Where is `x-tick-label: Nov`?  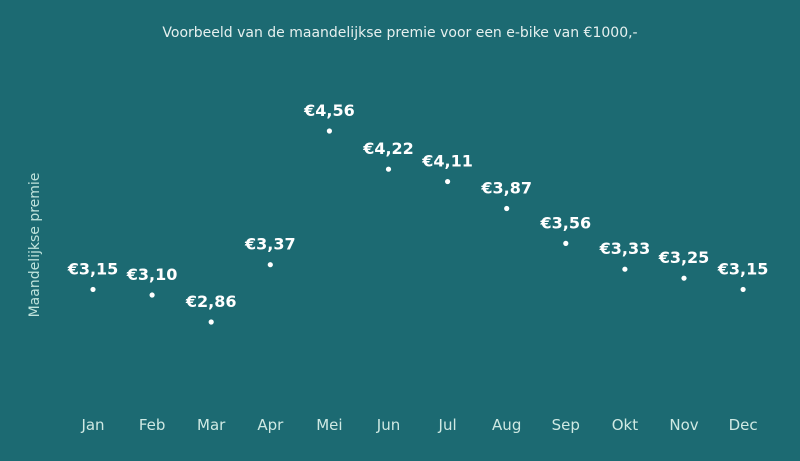
x-tick-label: Nov is located at coordinates (683, 425).